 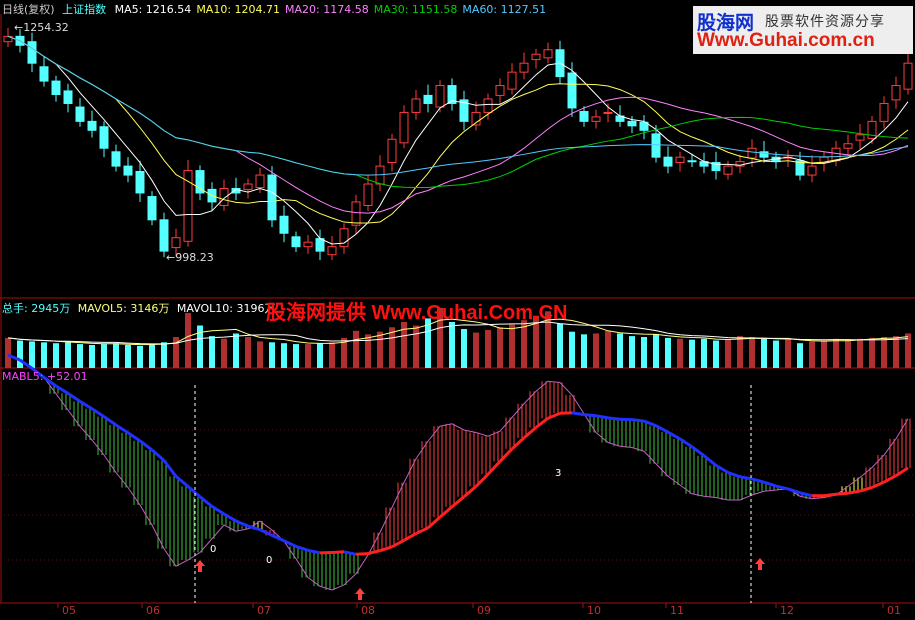 I want to click on x-tick-label: 10, so click(x=594, y=610).